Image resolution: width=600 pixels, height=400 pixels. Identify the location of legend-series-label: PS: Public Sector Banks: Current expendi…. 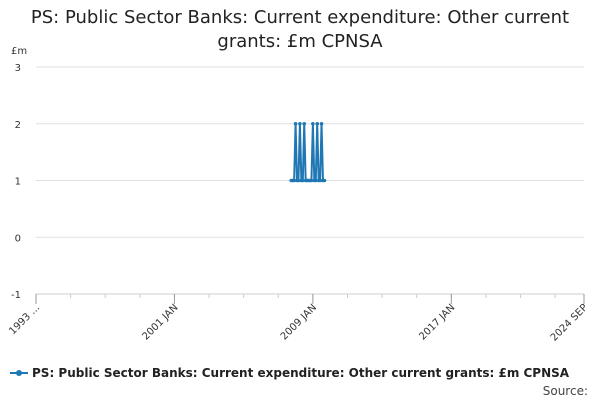
(301, 373).